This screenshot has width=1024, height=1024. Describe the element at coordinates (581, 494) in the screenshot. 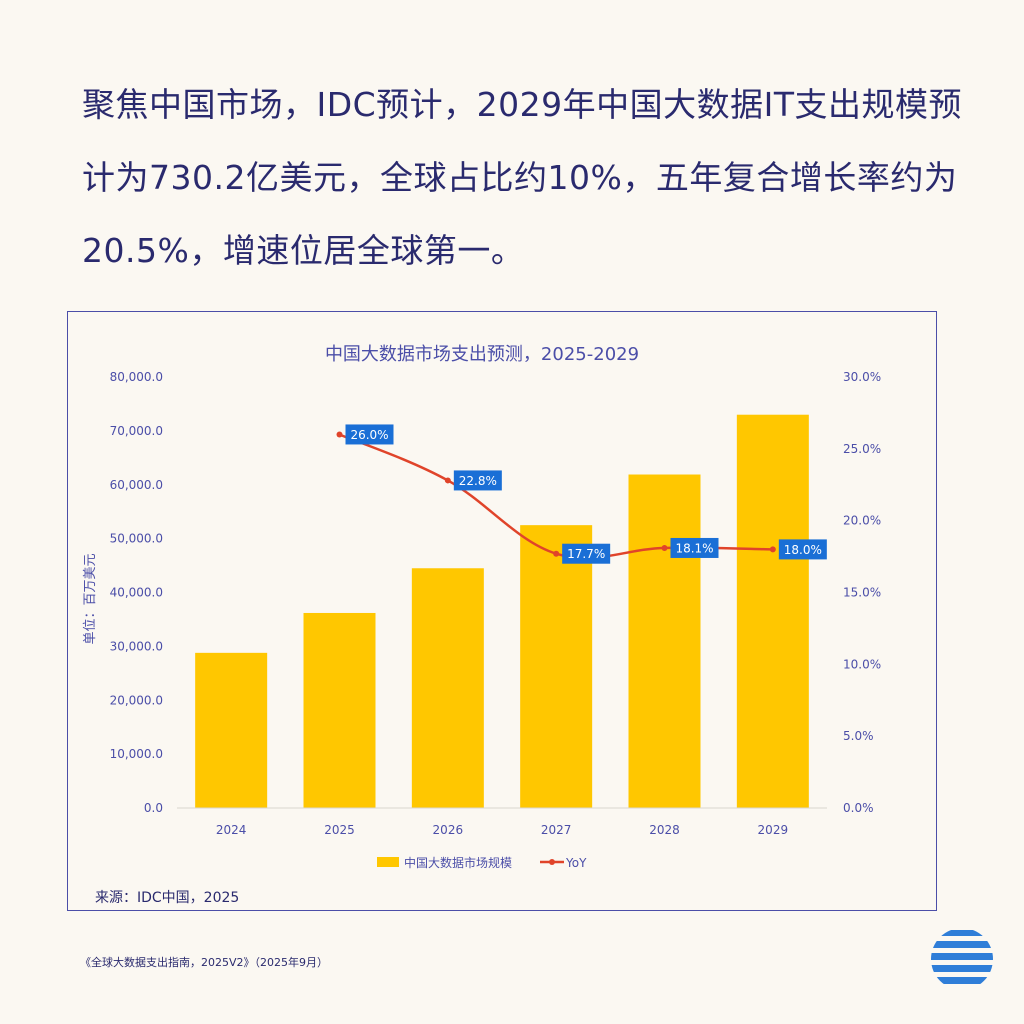

I see `yoy-line-group: 26.0% 22.8% 17.7% 18.1% 18.0%` at that location.